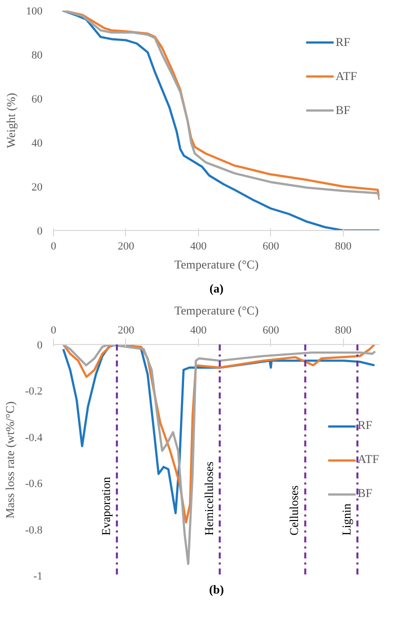  Describe the element at coordinates (346, 520) in the screenshot. I see `ref-line-label: Lignin` at that location.